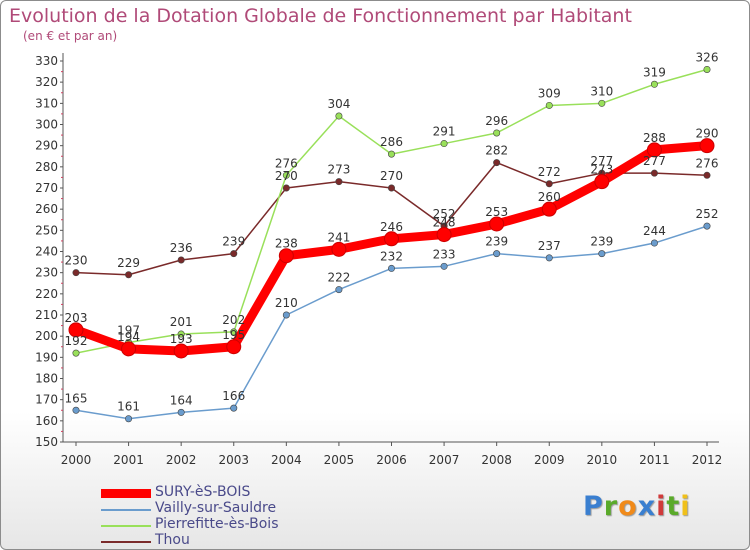 The width and height of the screenshot is (750, 550). I want to click on legend-label-vailly: Vailly-sur-Sauldre, so click(216, 508).